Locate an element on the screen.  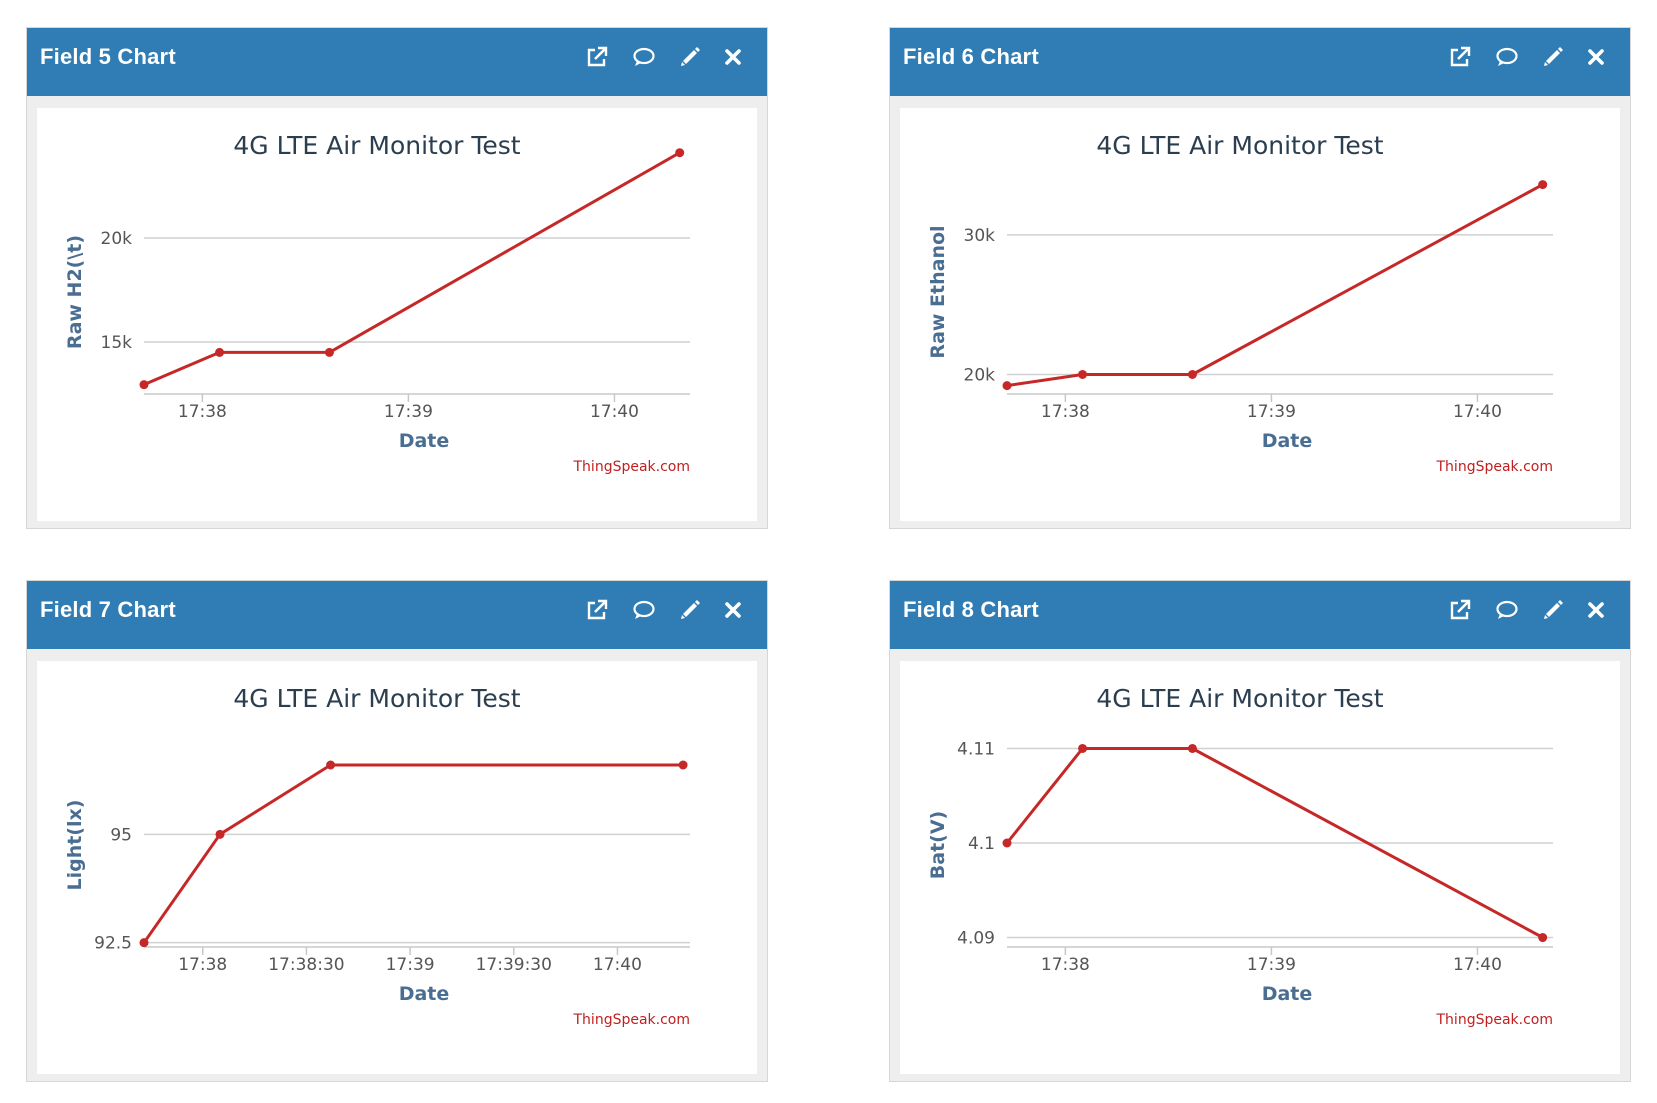
panel-header: Field 8 Chart is located at coordinates (1260, 615).